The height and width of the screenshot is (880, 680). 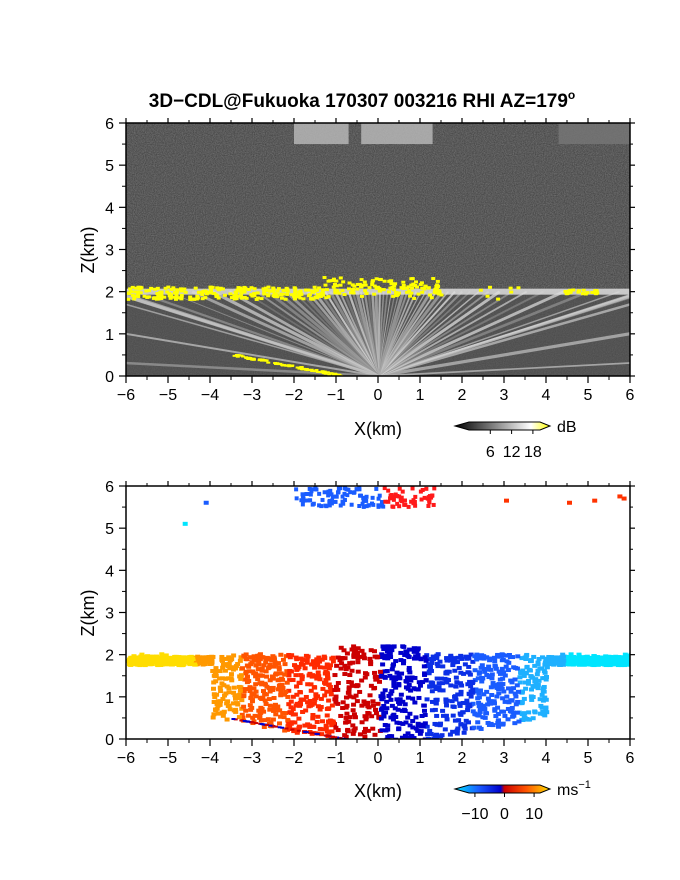 I want to click on colorbar-tick-label: −10, so click(x=474, y=814).